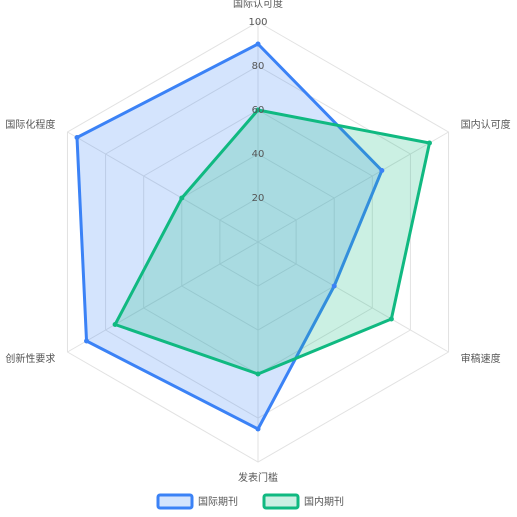  I want to click on axis-label: 创新性要求, so click(30, 358).